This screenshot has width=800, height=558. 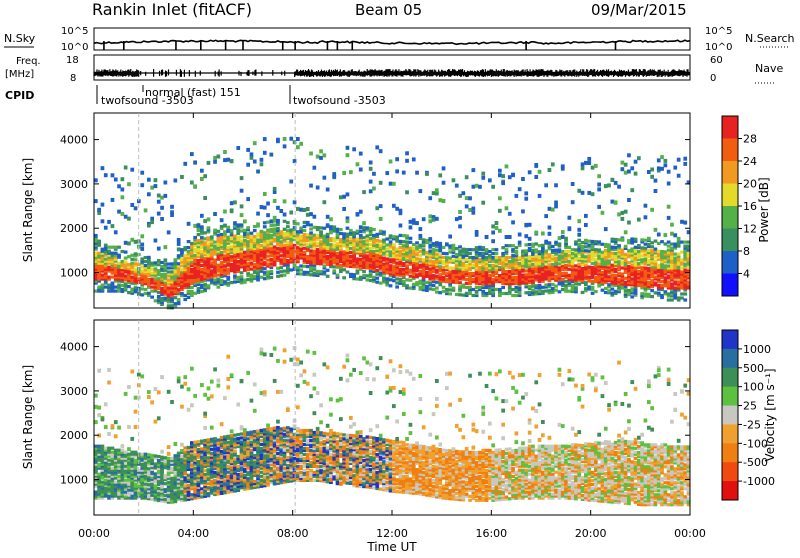 What do you see at coordinates (74, 184) in the screenshot?
I see `range-tick-label: 3000` at bounding box center [74, 184].